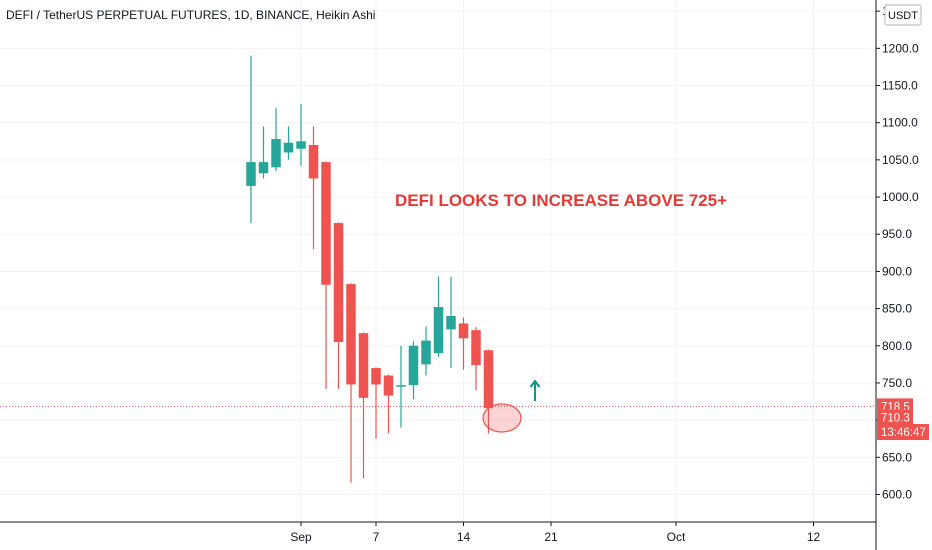 This screenshot has height=550, width=932. Describe the element at coordinates (897, 494) in the screenshot. I see `y-tick-label: 600.0` at that location.